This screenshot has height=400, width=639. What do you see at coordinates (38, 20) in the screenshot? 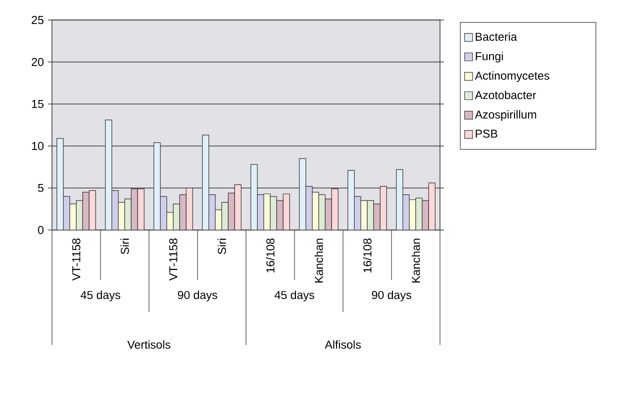
I see `y-tick-label: 25` at bounding box center [38, 20].